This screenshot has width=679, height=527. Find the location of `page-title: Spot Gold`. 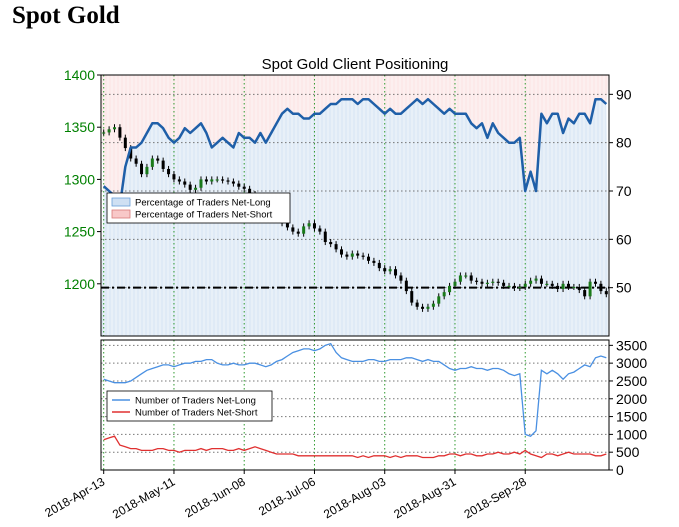

page-title: Spot Gold is located at coordinates (66, 15).